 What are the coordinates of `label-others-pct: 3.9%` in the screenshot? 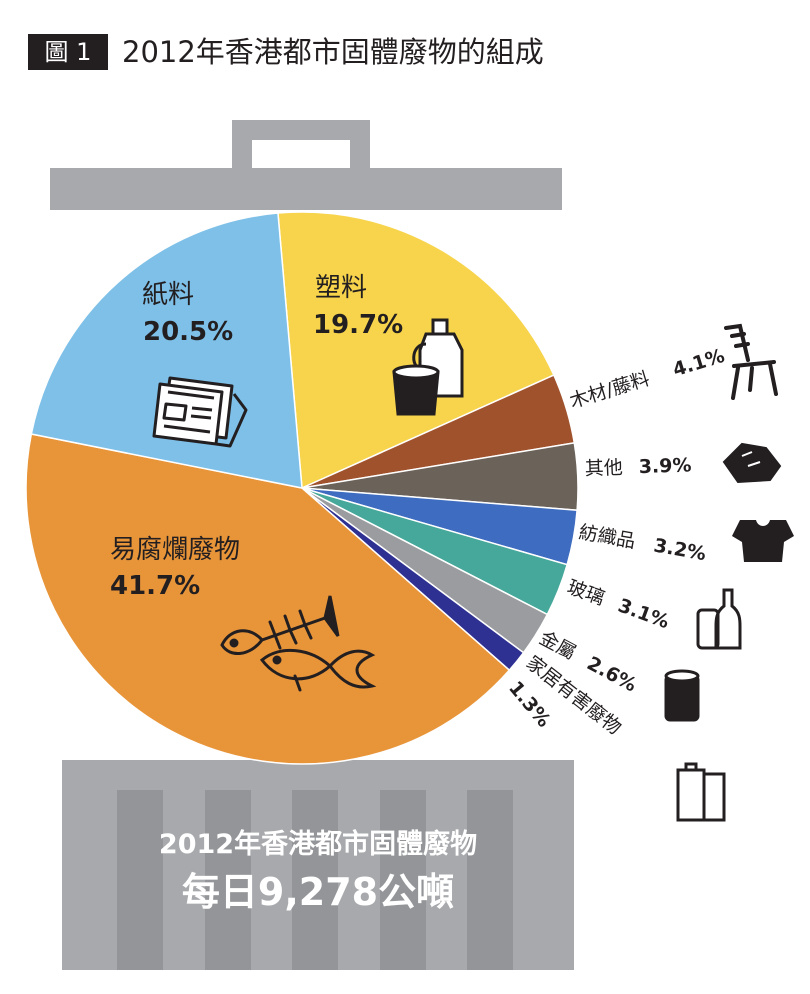 It's located at (664, 466).